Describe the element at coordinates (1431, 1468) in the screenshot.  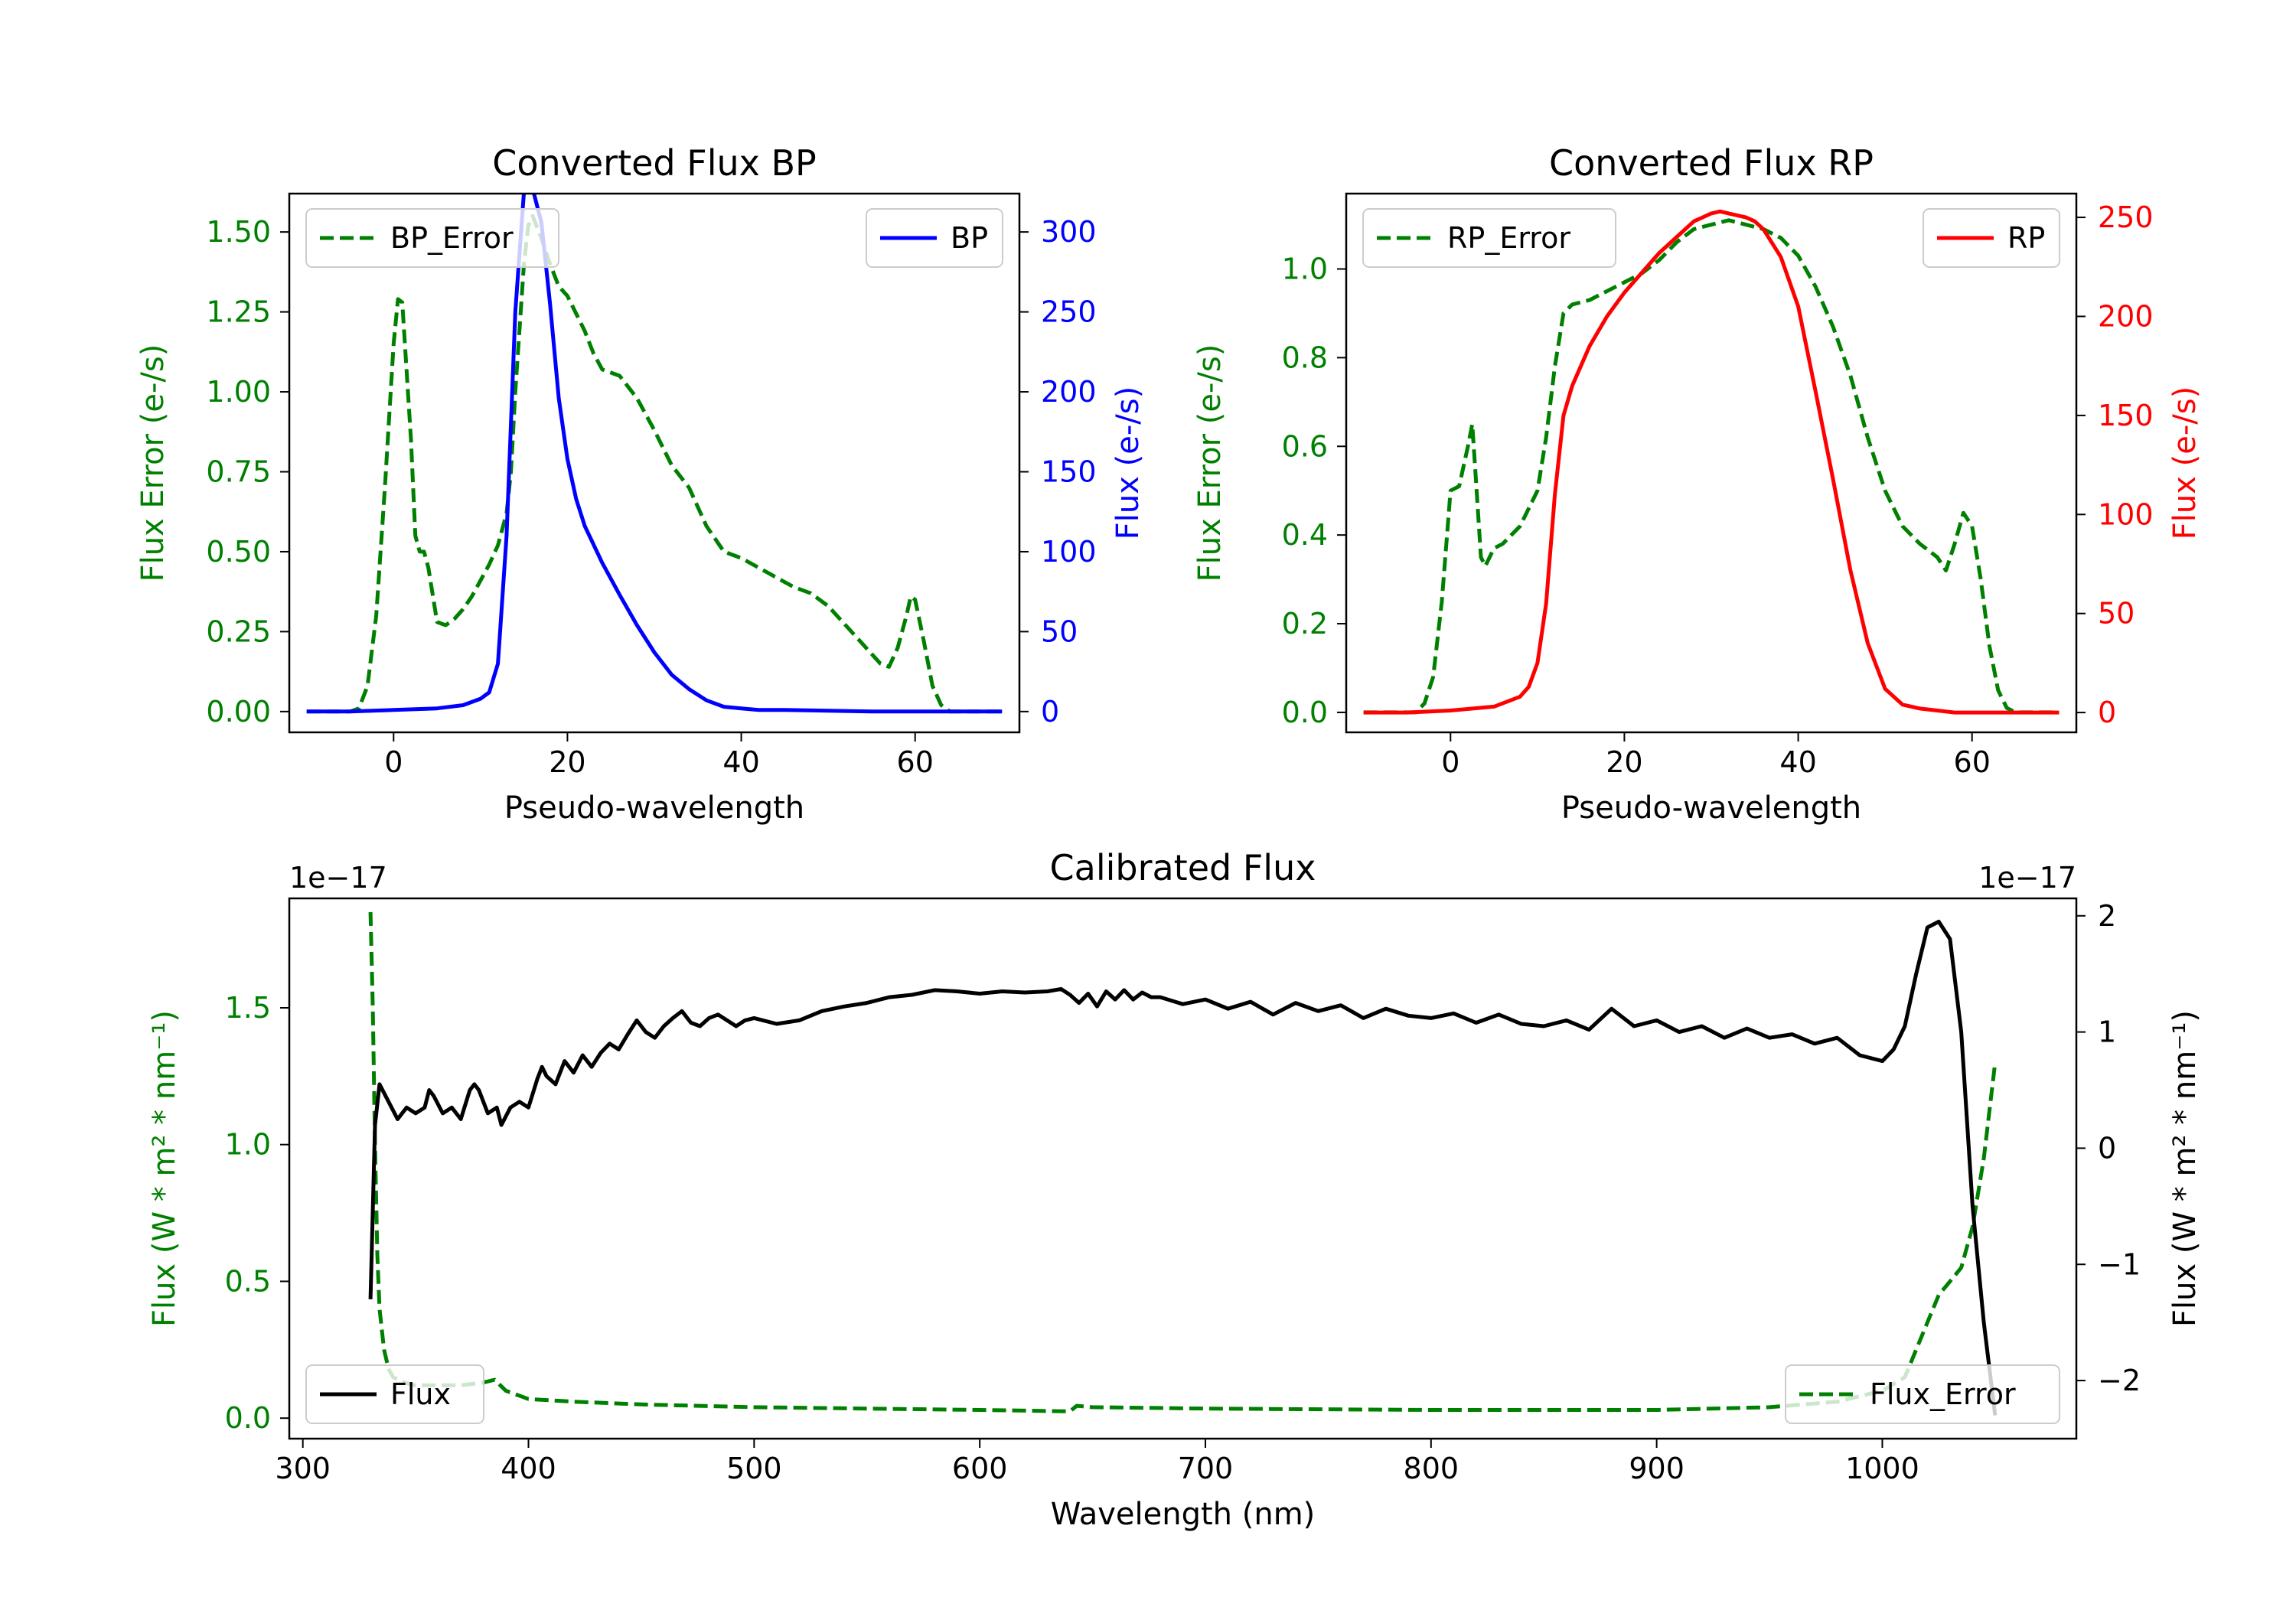
I see `x-tick-label: 800` at that location.